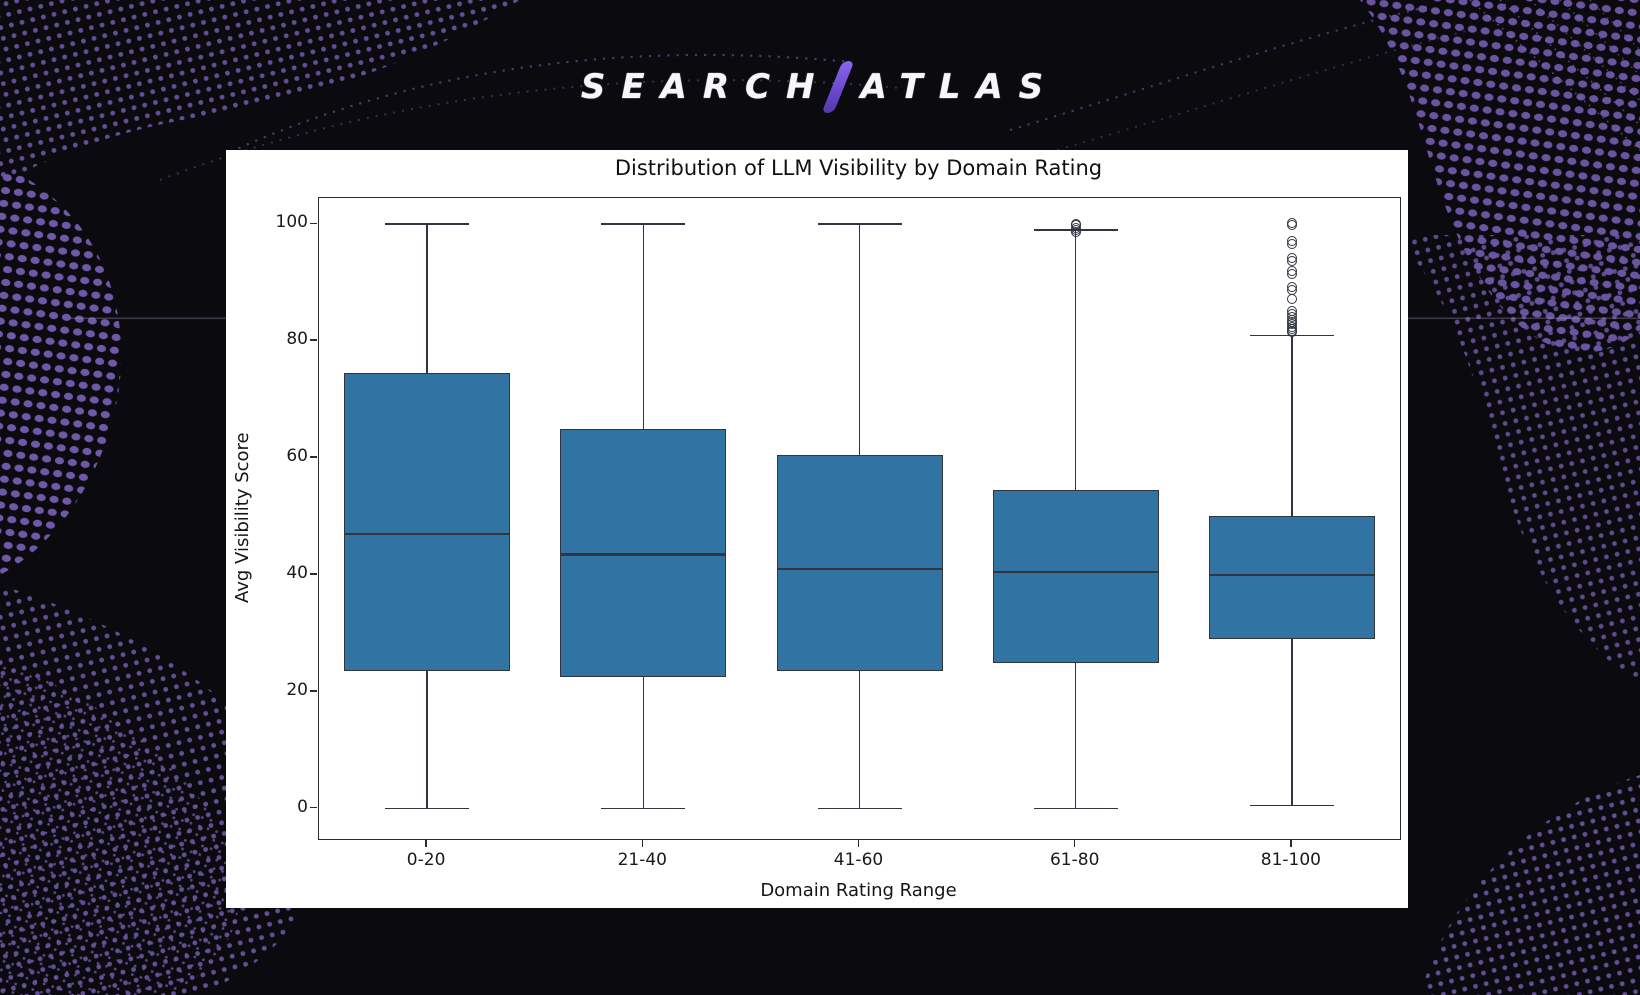 The image size is (1640, 995). I want to click on x-tick-label: 21-40, so click(642, 860).